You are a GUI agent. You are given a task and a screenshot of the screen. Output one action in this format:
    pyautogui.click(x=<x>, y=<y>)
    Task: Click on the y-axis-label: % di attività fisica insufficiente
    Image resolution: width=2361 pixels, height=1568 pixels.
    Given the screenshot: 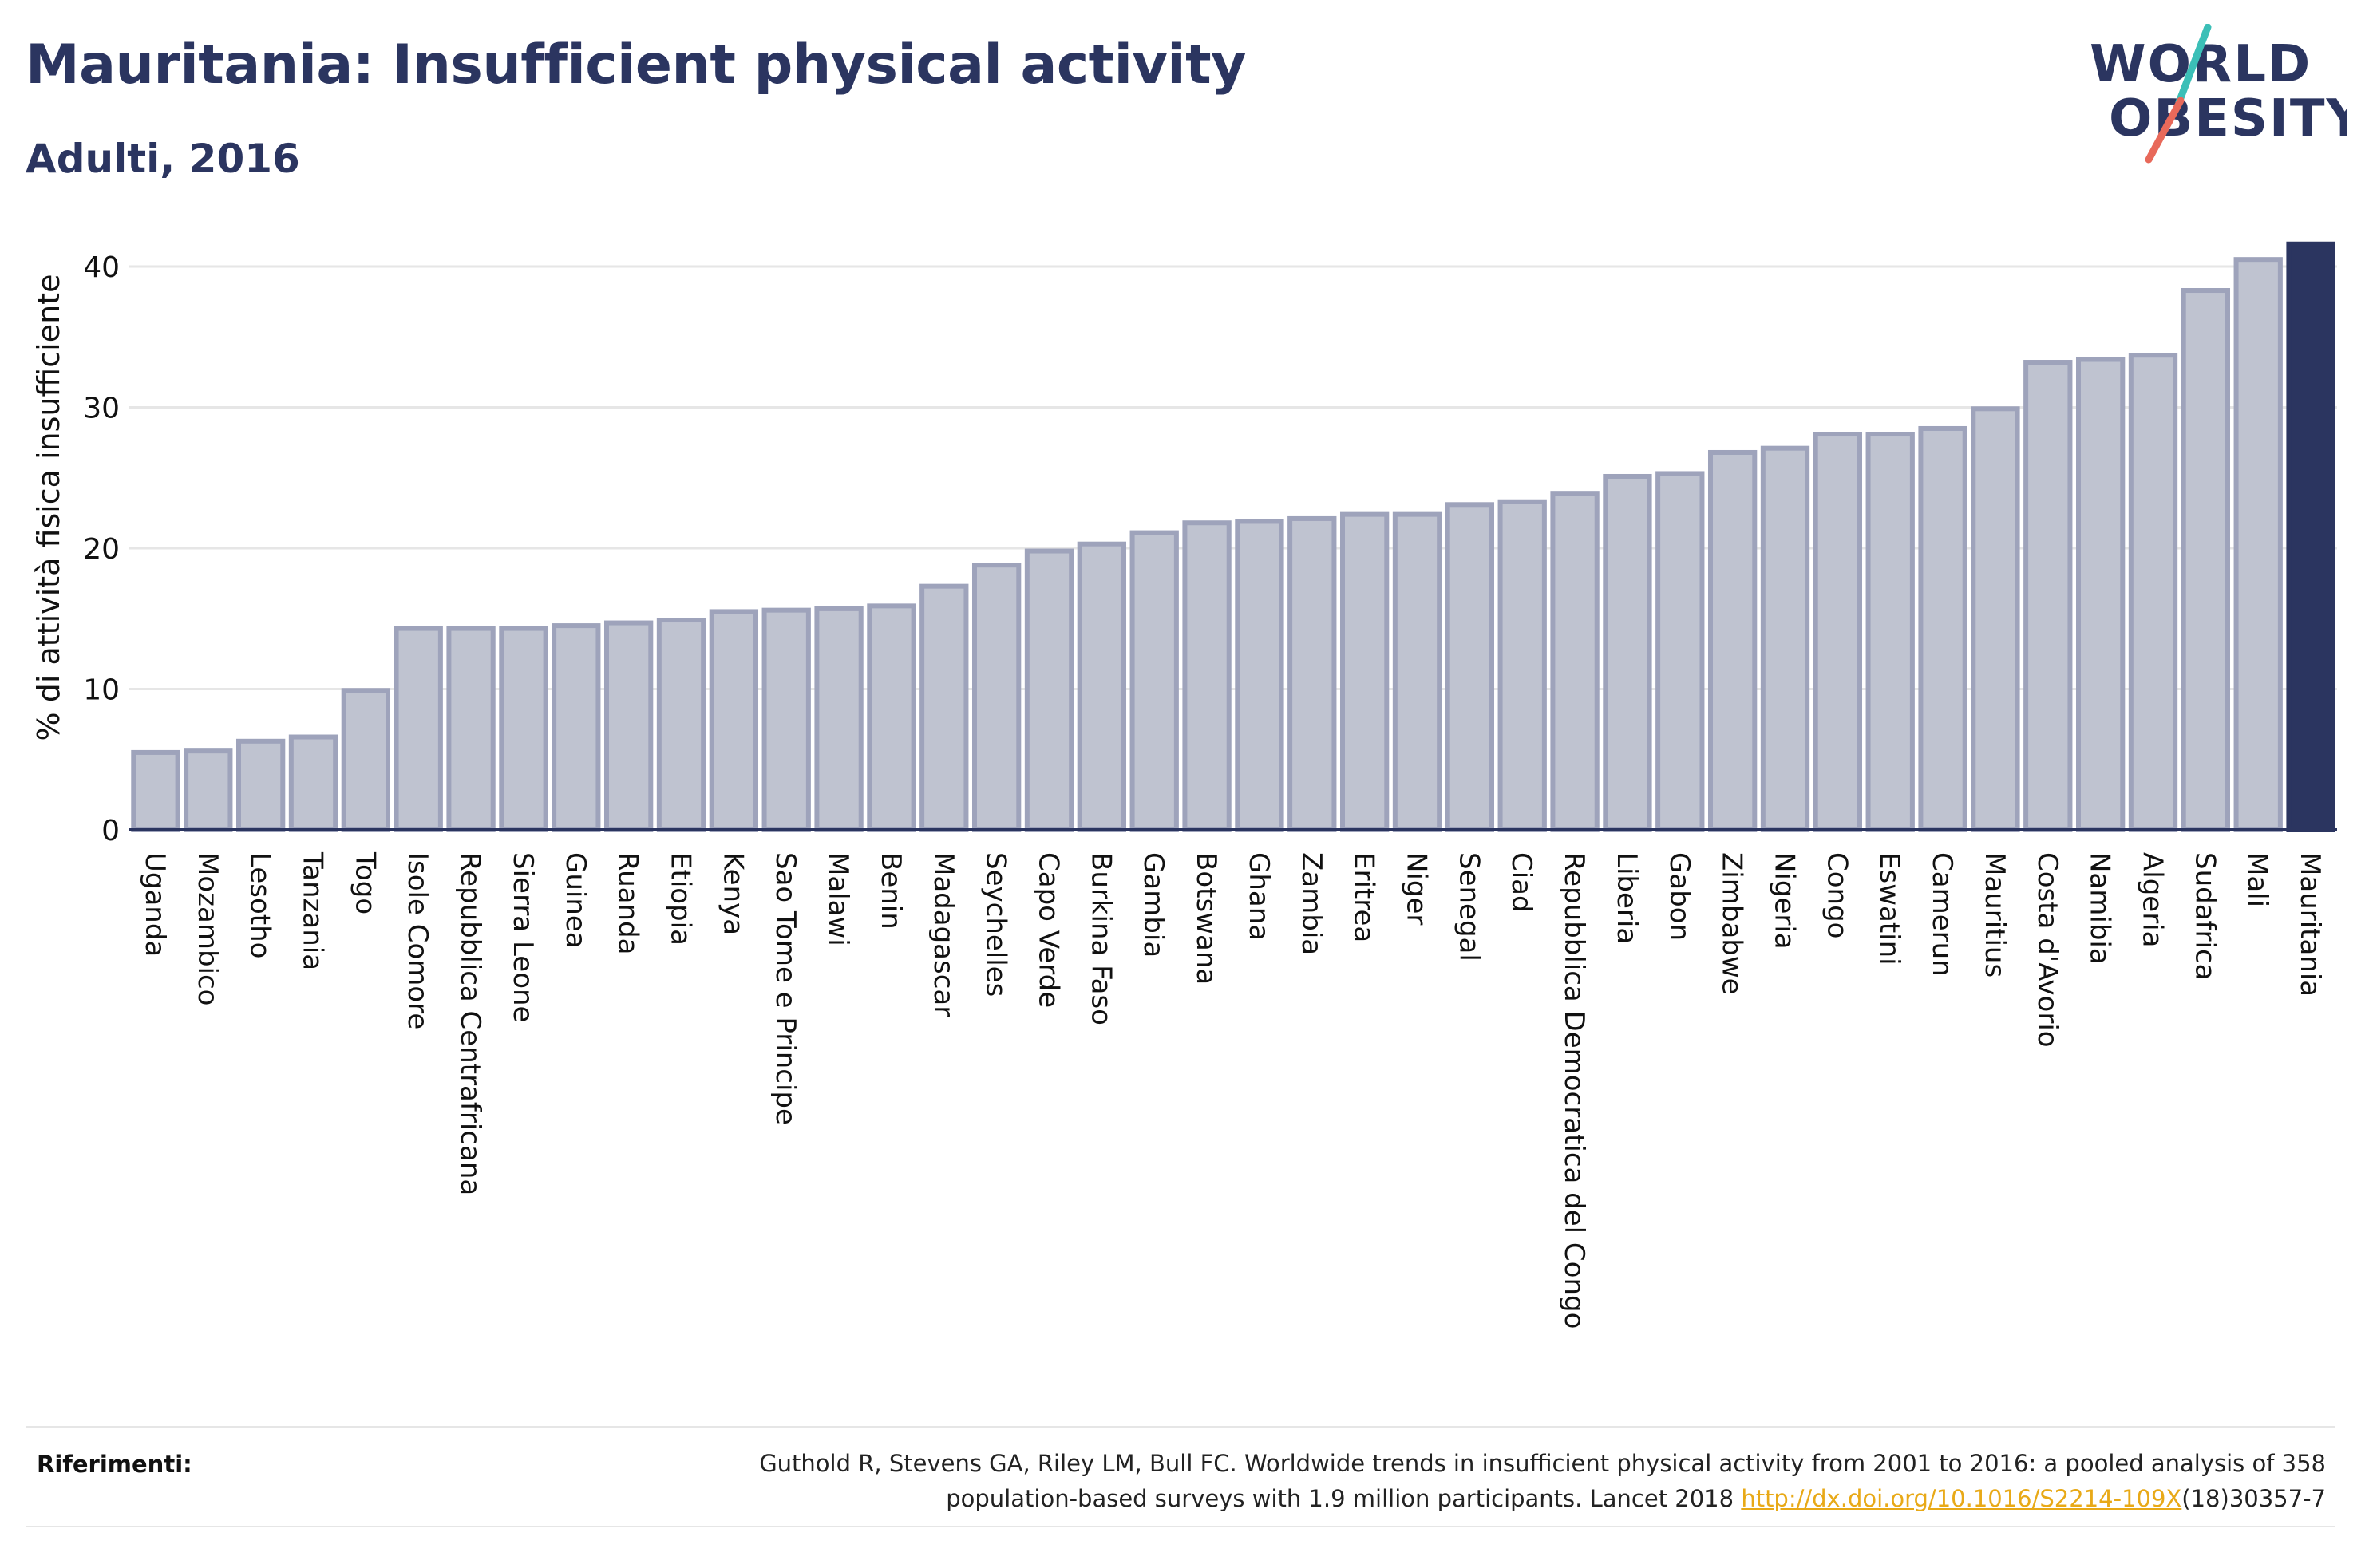 What is the action you would take?
    pyautogui.click(x=48, y=507)
    